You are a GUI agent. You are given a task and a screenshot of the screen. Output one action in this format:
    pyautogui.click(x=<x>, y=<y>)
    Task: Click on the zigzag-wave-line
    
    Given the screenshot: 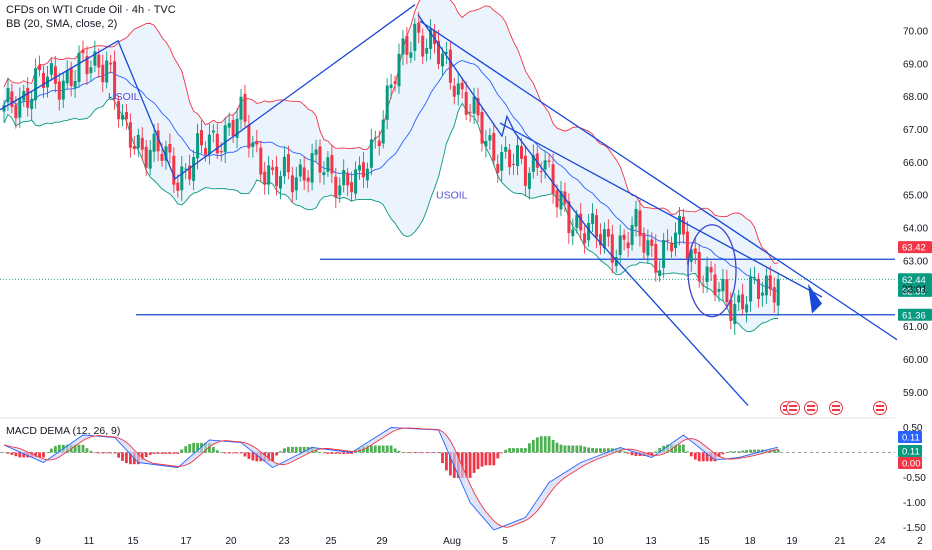 What is the action you would take?
    pyautogui.click(x=208, y=92)
    